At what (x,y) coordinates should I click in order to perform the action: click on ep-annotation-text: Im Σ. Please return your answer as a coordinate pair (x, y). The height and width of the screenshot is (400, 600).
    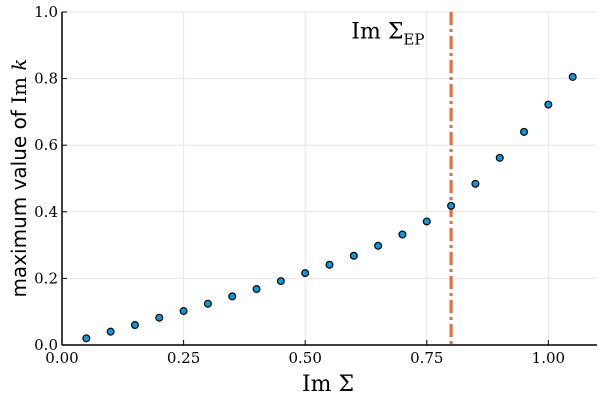
    Looking at the image, I should click on (377, 31).